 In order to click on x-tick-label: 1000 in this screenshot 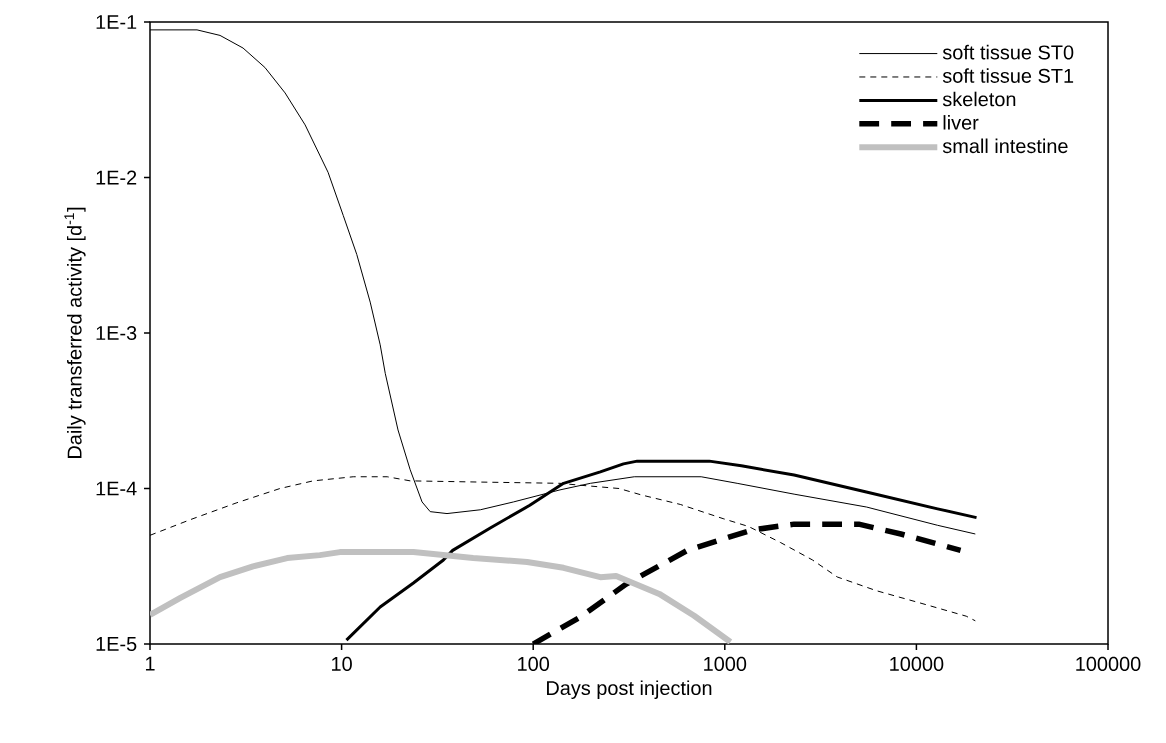, I will do `click(725, 663)`.